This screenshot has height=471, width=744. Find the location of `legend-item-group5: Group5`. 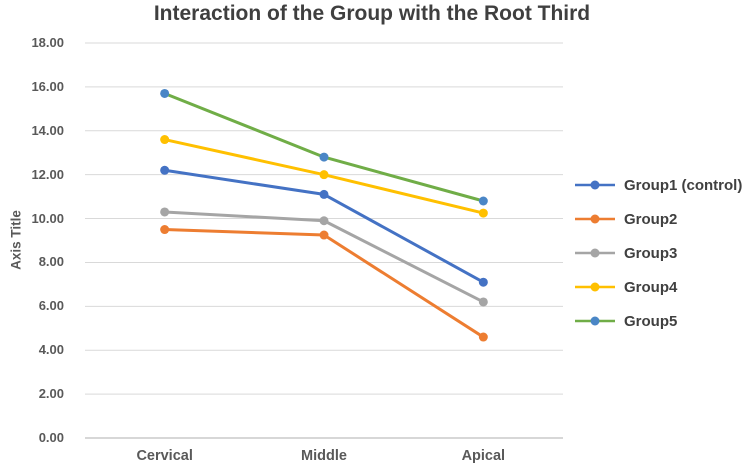

legend-item-group5: Group5 is located at coordinates (658, 321).